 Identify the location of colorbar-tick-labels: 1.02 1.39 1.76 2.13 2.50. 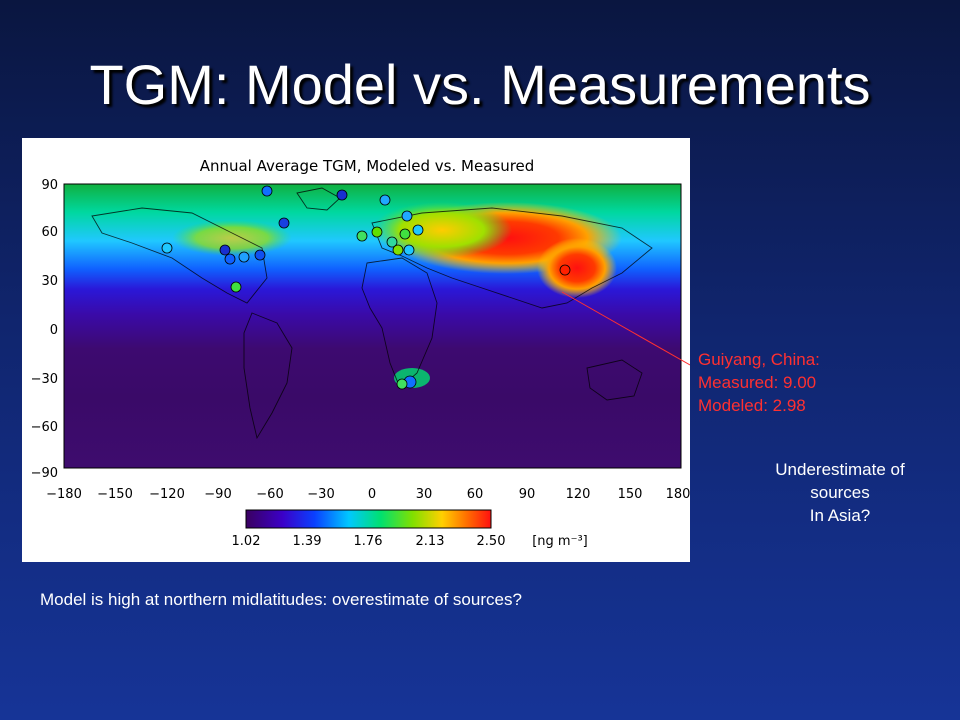
(369, 541).